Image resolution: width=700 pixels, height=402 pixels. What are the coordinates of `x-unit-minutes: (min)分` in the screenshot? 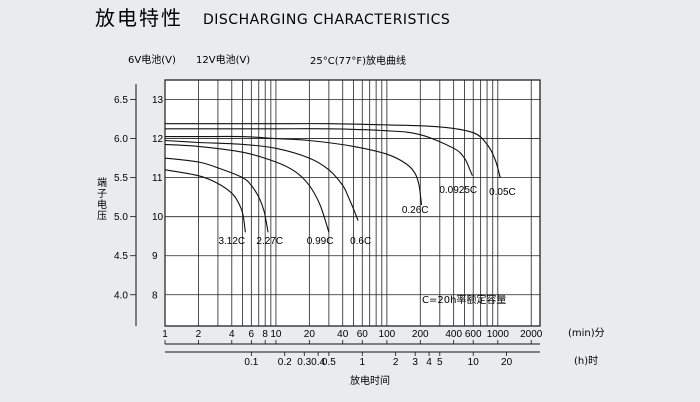 It's located at (586, 333).